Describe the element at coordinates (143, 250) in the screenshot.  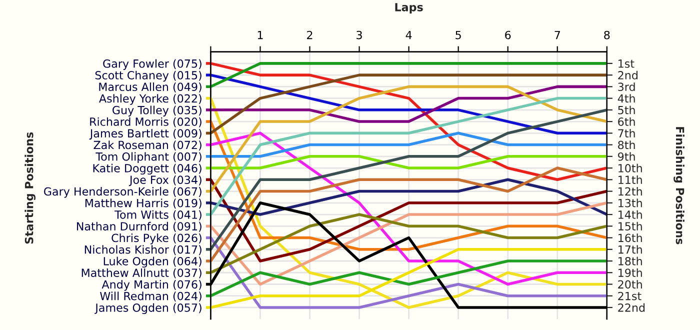
I see `legend-label: Nicholas Kishor (017)` at that location.